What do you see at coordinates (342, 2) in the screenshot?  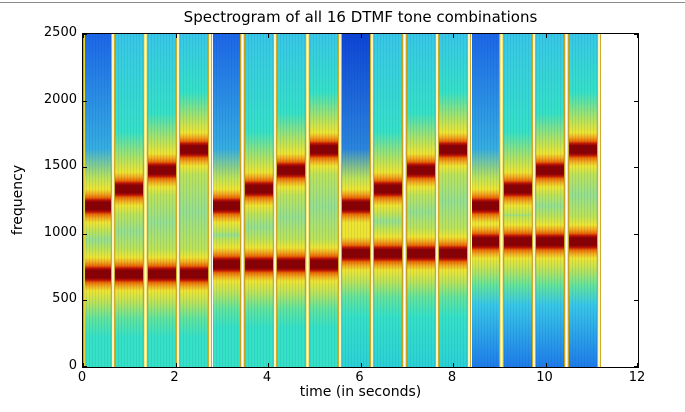 I see `window-top-border` at bounding box center [342, 2].